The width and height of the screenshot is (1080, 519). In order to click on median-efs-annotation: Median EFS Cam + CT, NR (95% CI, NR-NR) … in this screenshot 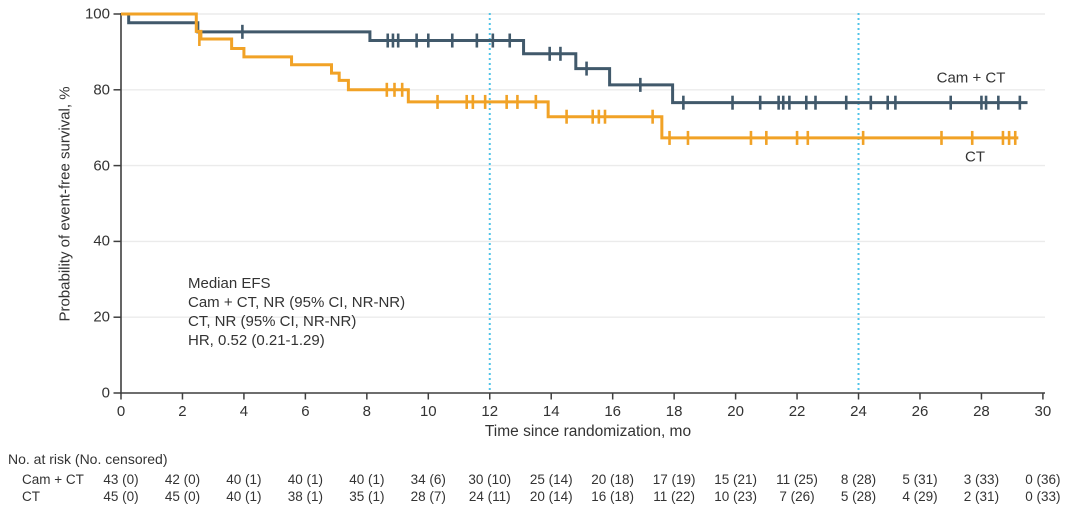, I will do `click(296, 312)`.